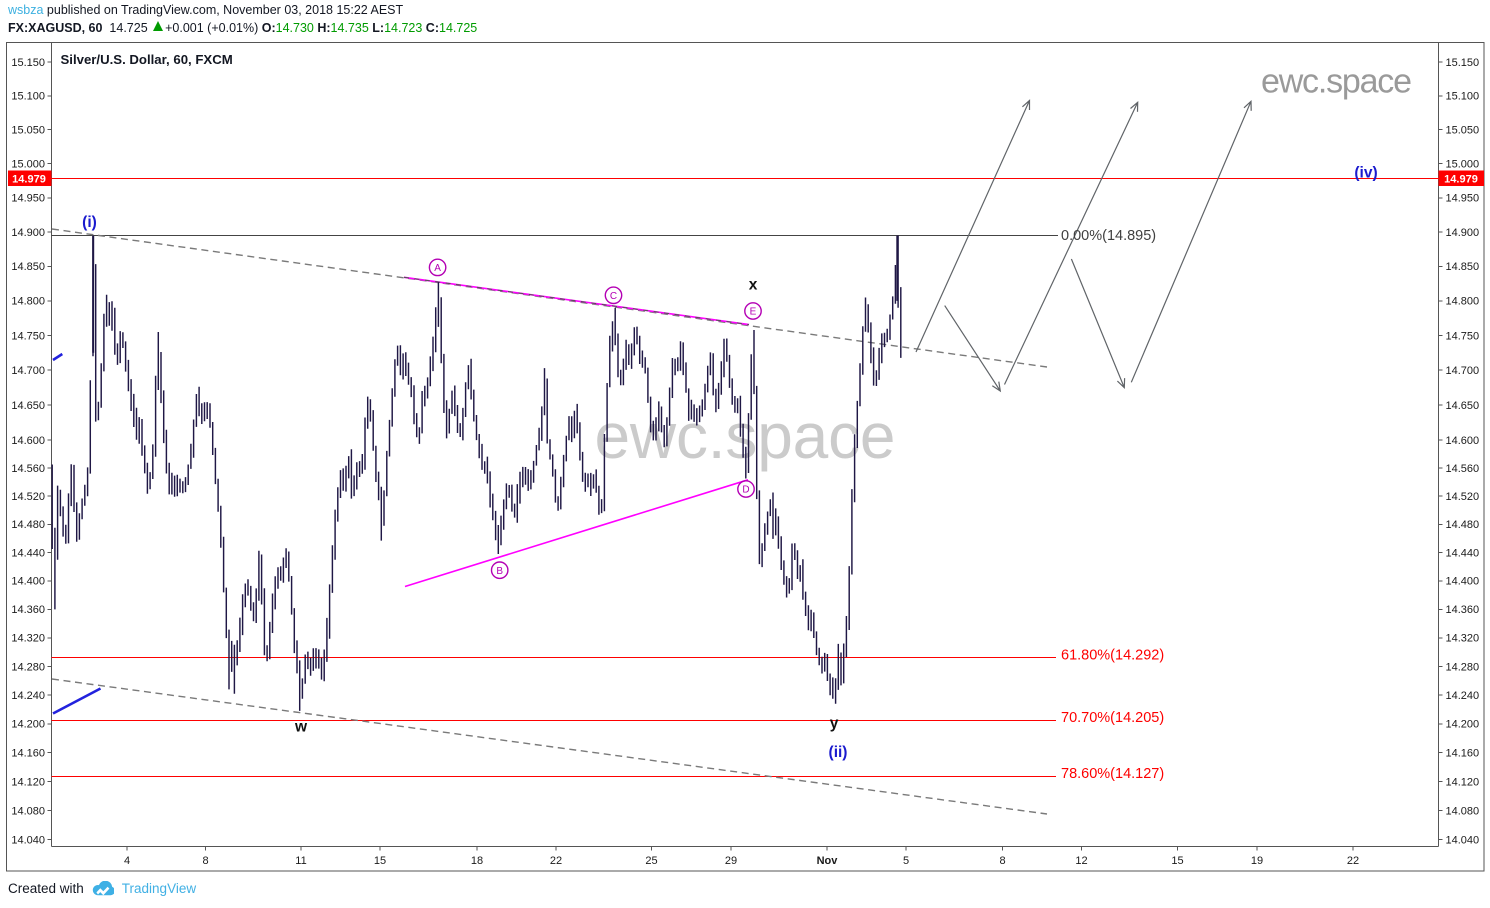 The width and height of the screenshot is (1490, 908). I want to click on svg-text: x, so click(753, 285).